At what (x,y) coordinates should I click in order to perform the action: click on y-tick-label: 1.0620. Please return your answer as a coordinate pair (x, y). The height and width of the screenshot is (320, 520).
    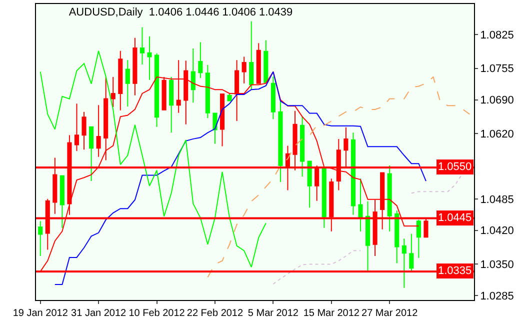
    Looking at the image, I should click on (497, 134).